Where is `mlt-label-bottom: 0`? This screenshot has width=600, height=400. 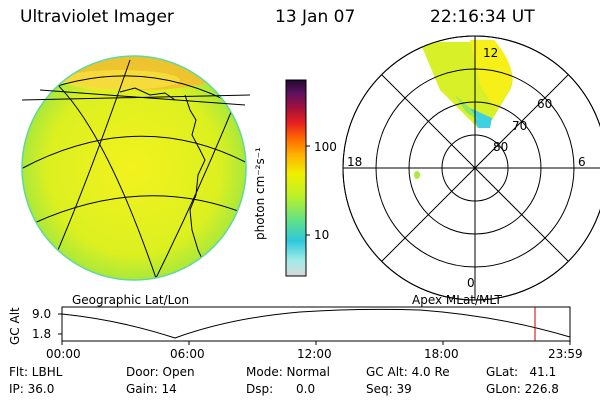 mlt-label-bottom: 0 is located at coordinates (471, 283).